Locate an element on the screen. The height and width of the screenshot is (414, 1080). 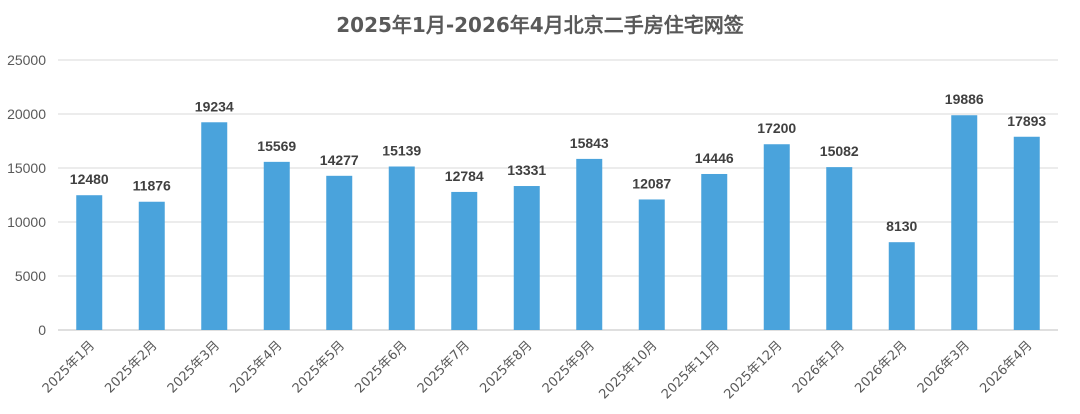
data-label: 8130 is located at coordinates (901, 226).